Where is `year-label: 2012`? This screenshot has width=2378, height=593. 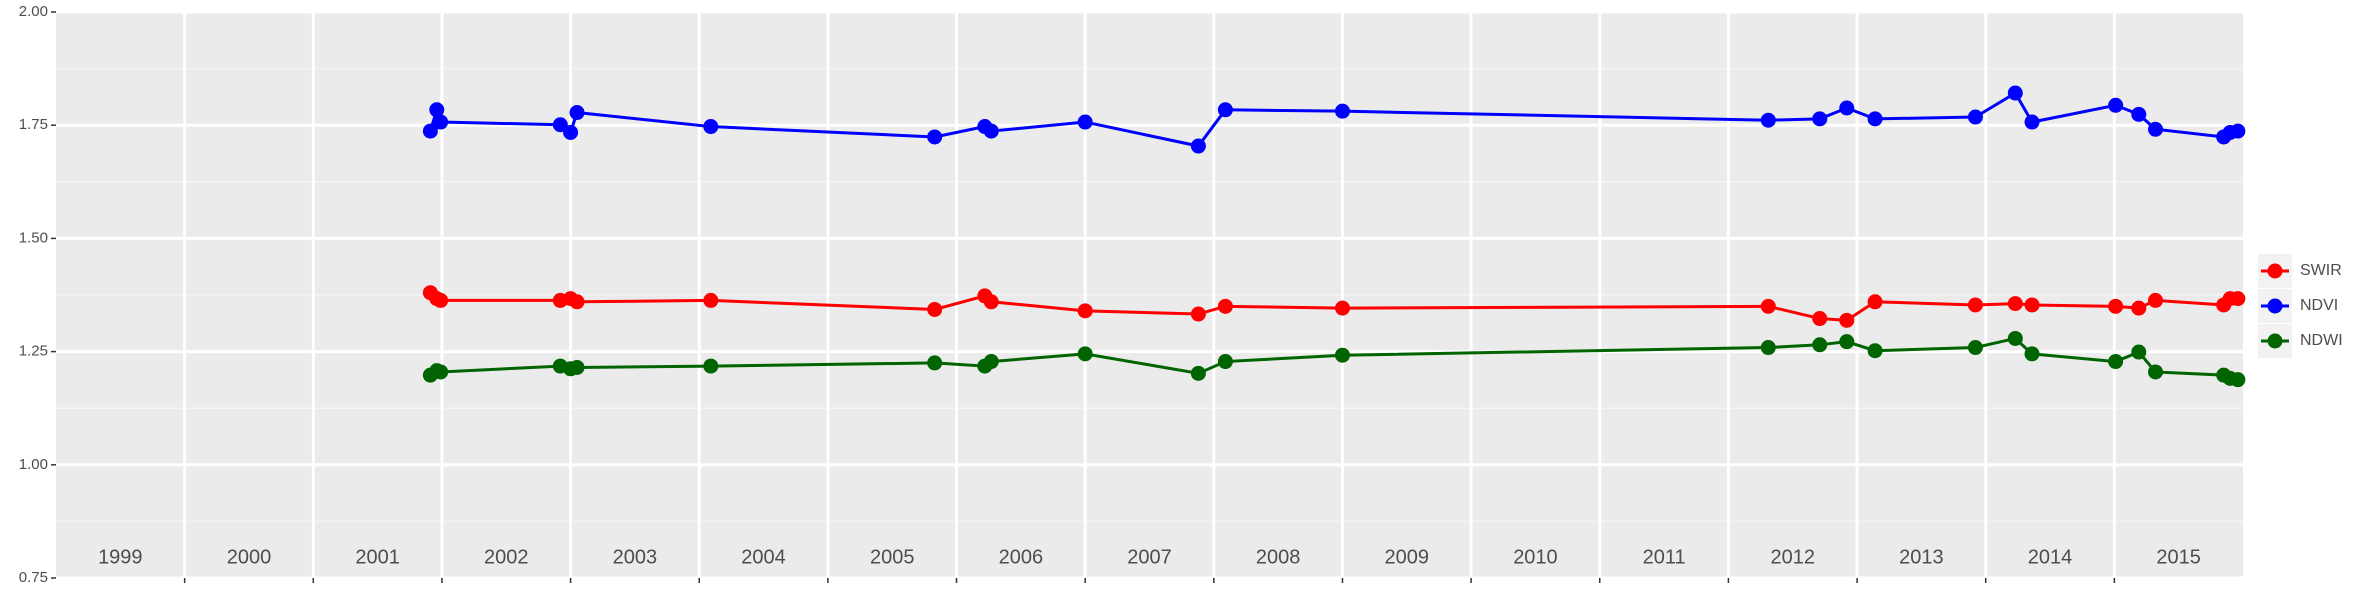 year-label: 2012 is located at coordinates (1792, 557).